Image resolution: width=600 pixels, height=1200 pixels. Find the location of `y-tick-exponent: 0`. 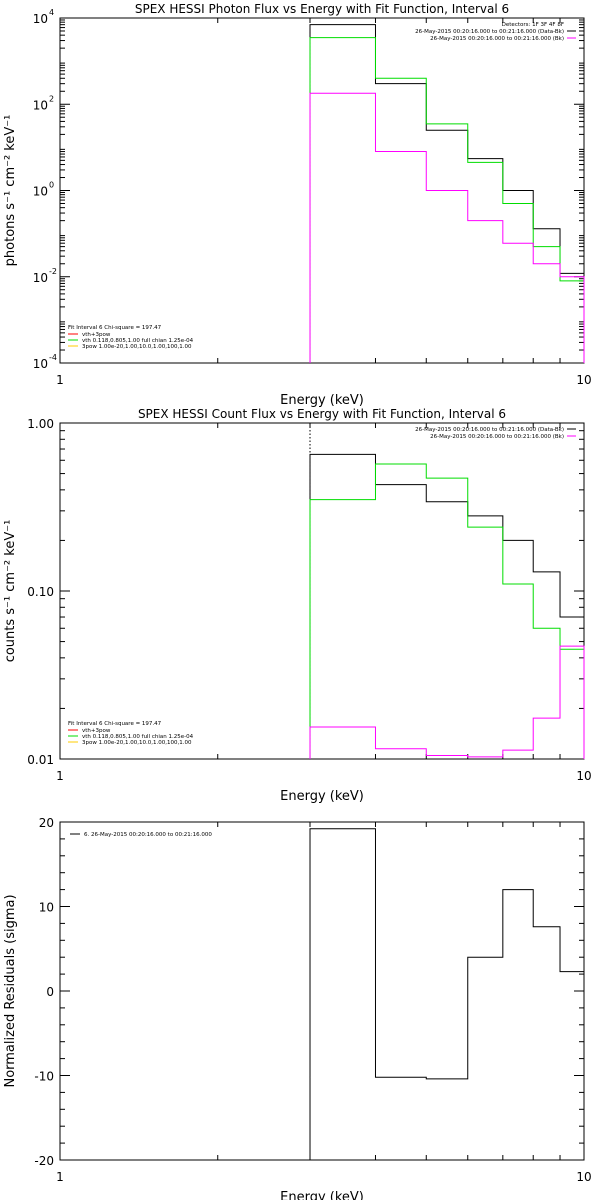

y-tick-exponent: 0 is located at coordinates (51, 185).